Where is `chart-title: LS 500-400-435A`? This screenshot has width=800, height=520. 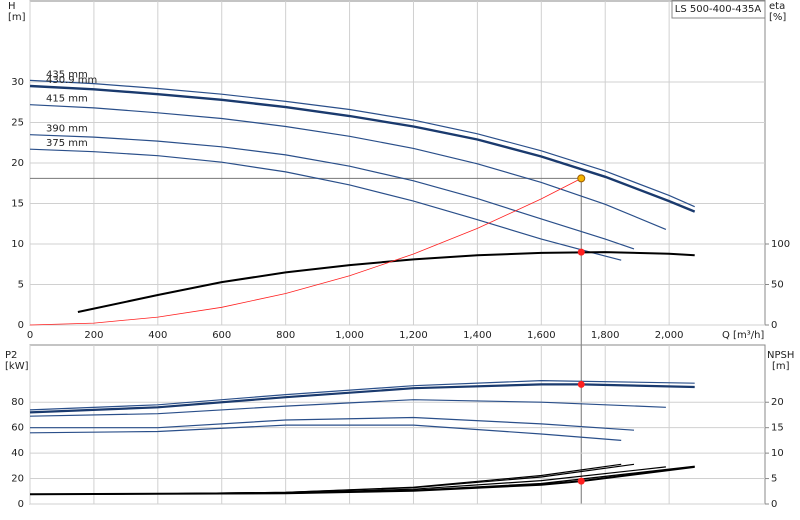
chart-title: LS 500-400-435A is located at coordinates (718, 9).